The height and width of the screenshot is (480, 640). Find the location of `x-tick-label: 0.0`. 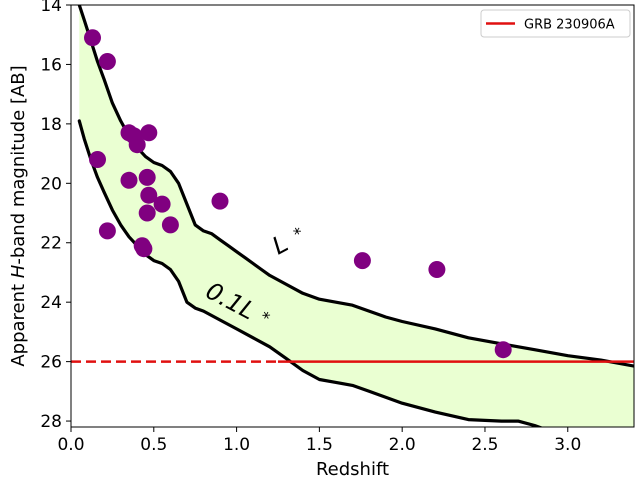

x-tick-label: 0.0 is located at coordinates (70, 445).